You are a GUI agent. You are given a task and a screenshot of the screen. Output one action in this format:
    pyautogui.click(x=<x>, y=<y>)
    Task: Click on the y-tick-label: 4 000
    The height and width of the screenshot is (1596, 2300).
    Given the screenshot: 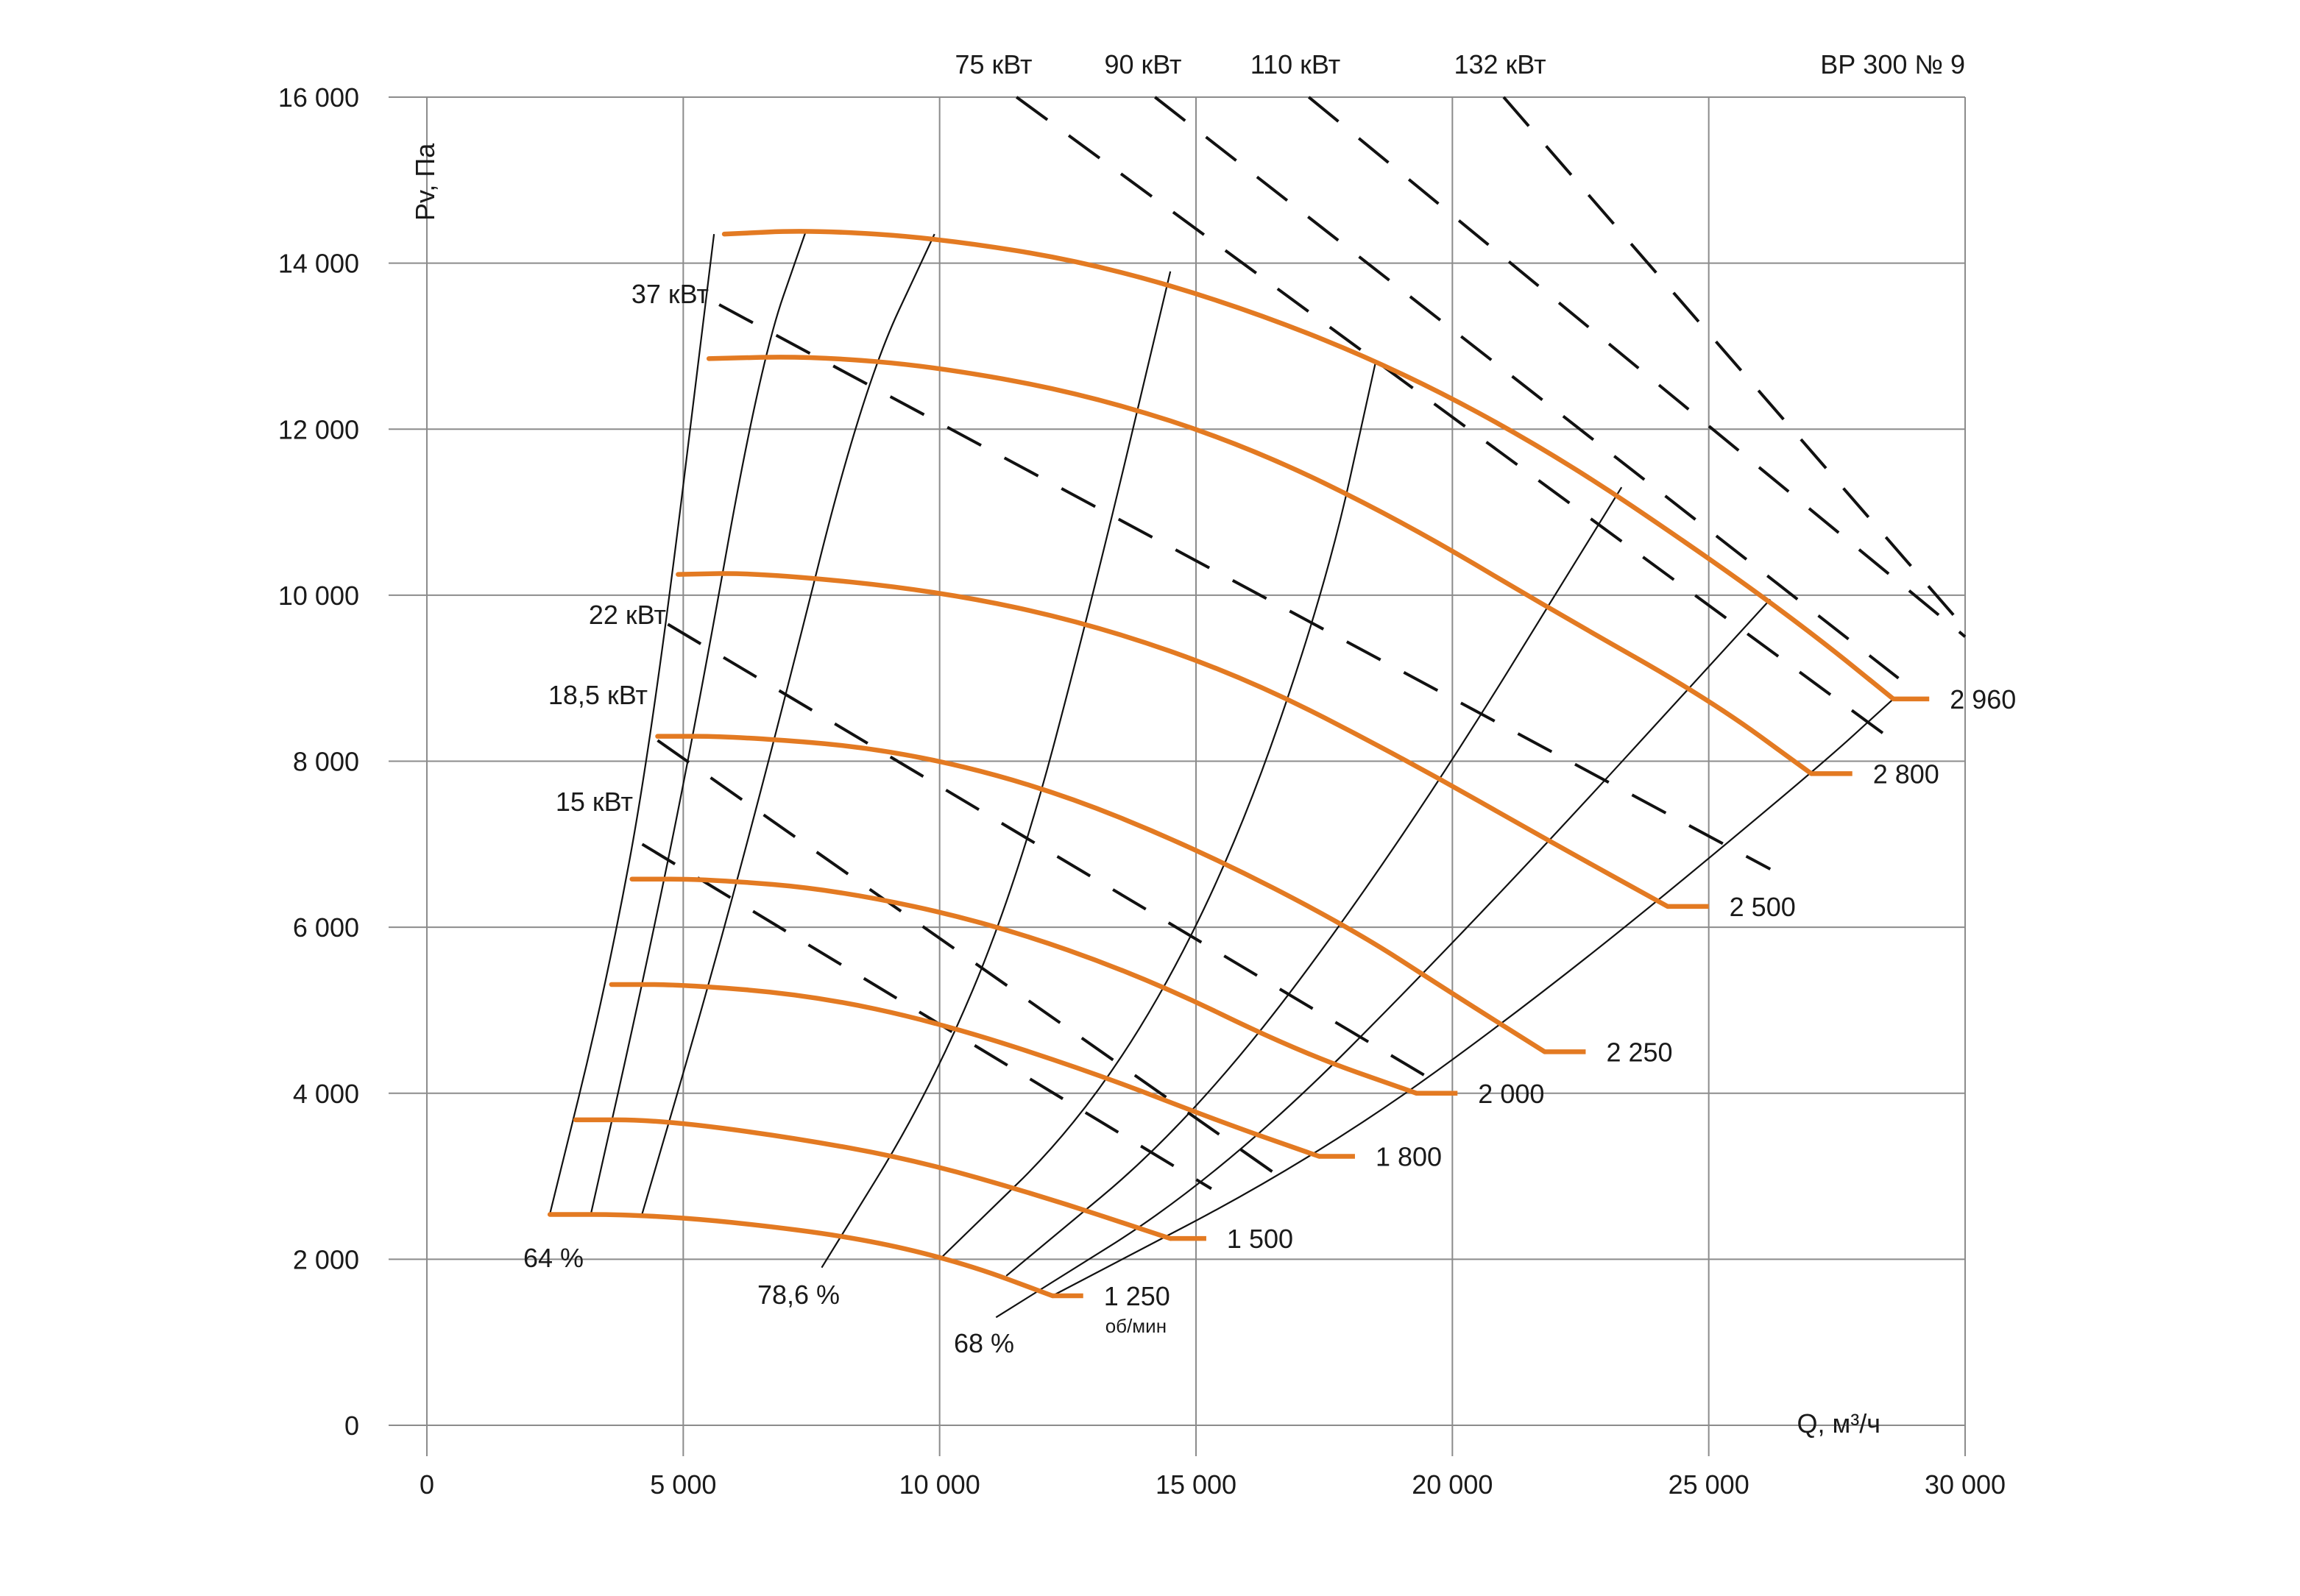 What is the action you would take?
    pyautogui.click(x=326, y=1094)
    